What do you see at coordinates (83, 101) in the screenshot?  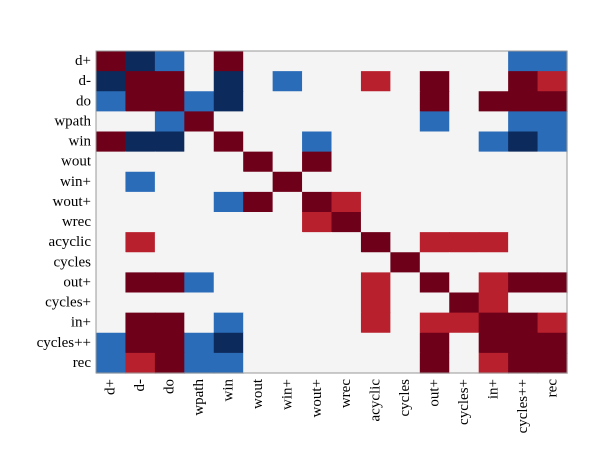 I see `row-label-do: do` at bounding box center [83, 101].